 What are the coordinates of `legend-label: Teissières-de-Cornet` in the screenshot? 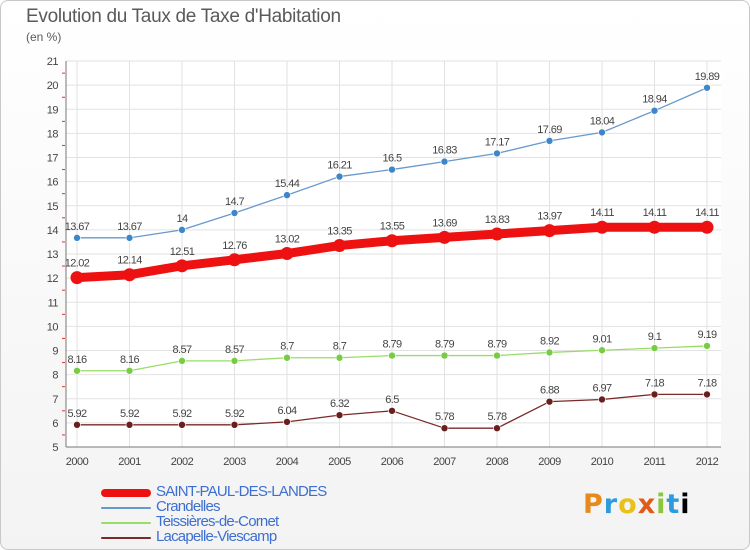 It's located at (217, 521).